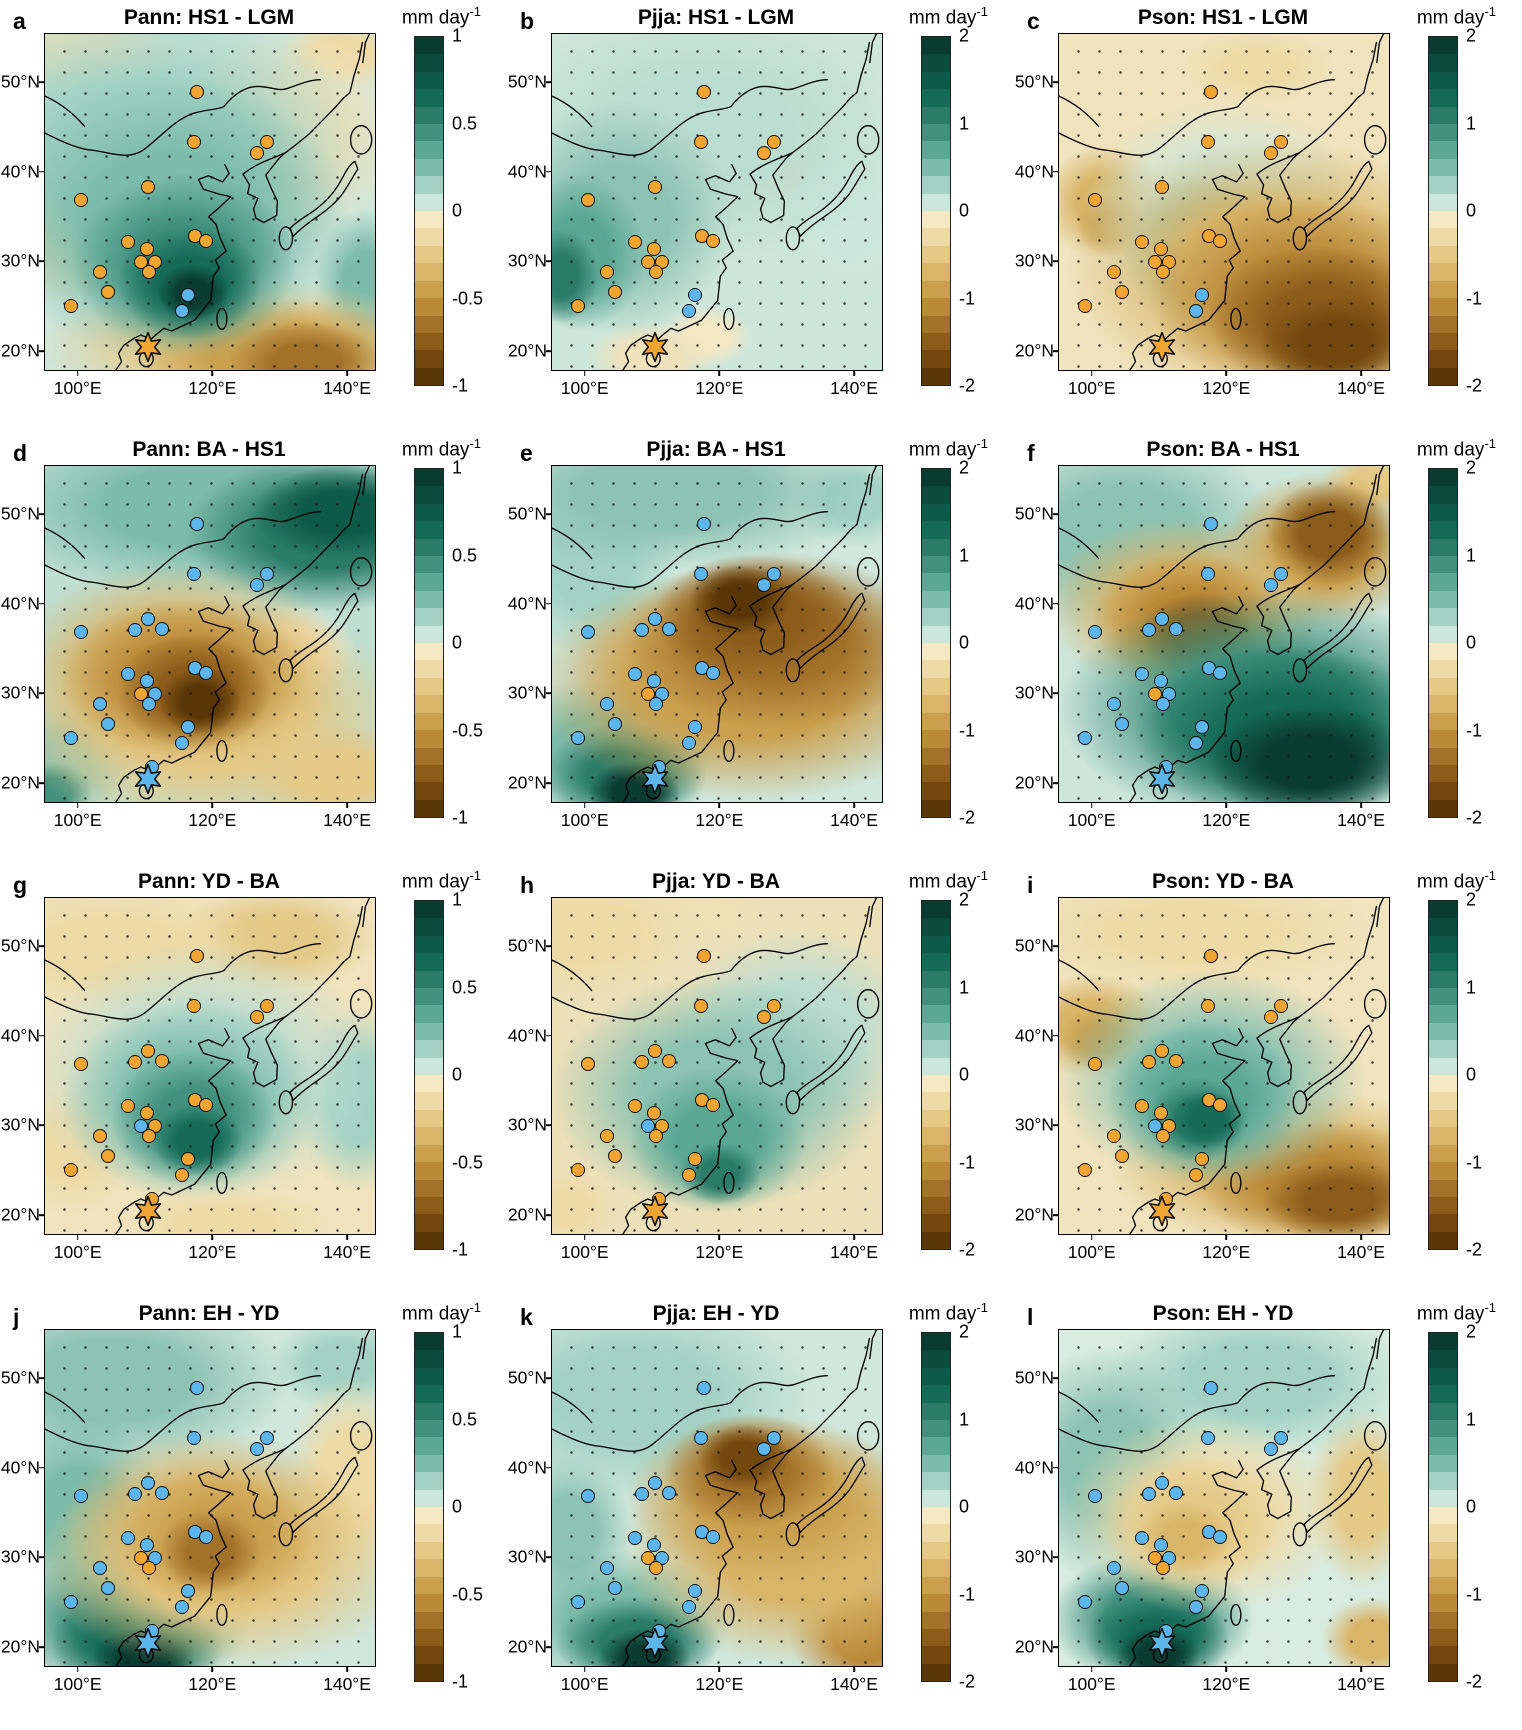  Describe the element at coordinates (634, 673) in the screenshot. I see `proxy-site-marker-s07` at that location.